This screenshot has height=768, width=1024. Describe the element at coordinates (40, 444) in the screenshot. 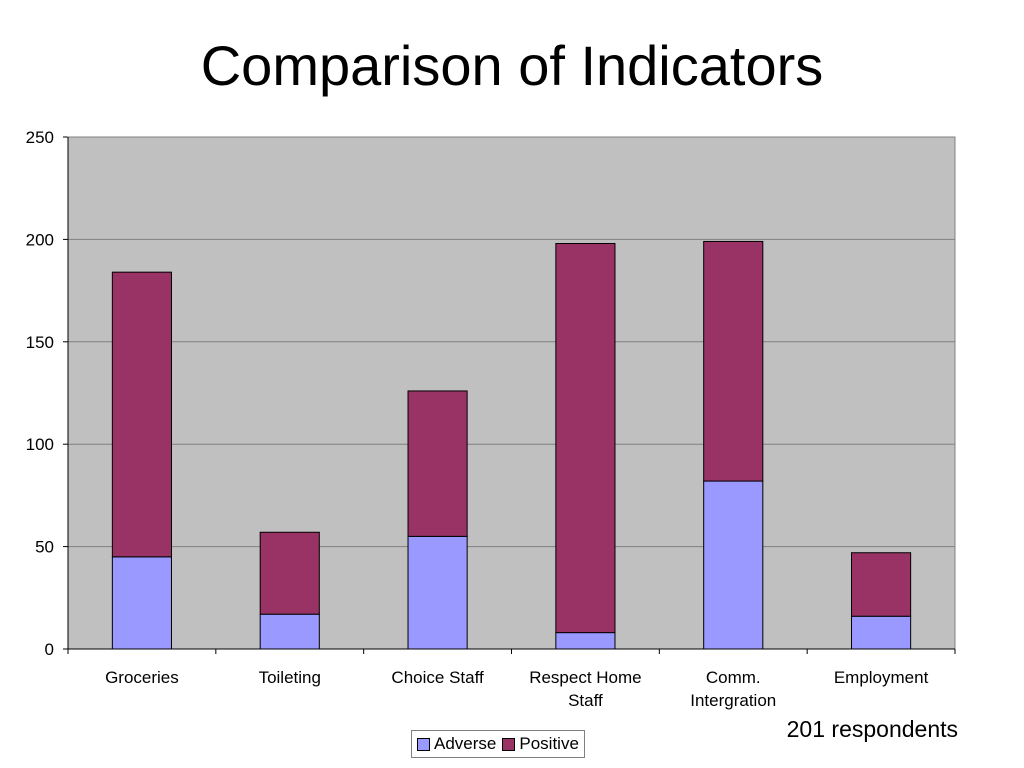

I see `y-tick-label-100: 100` at that location.